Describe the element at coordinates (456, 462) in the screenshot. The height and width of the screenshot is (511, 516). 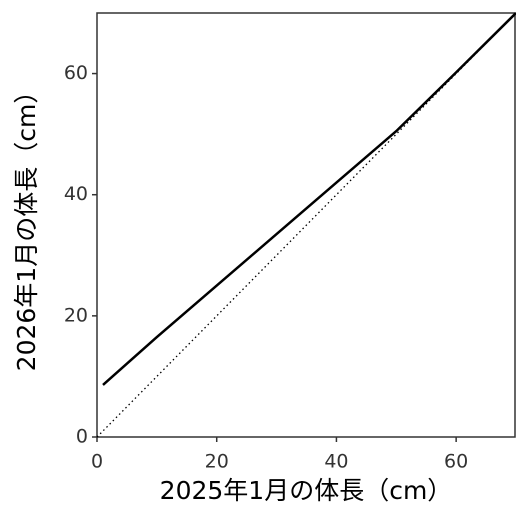
I see `x-tick-label: 60` at that location.